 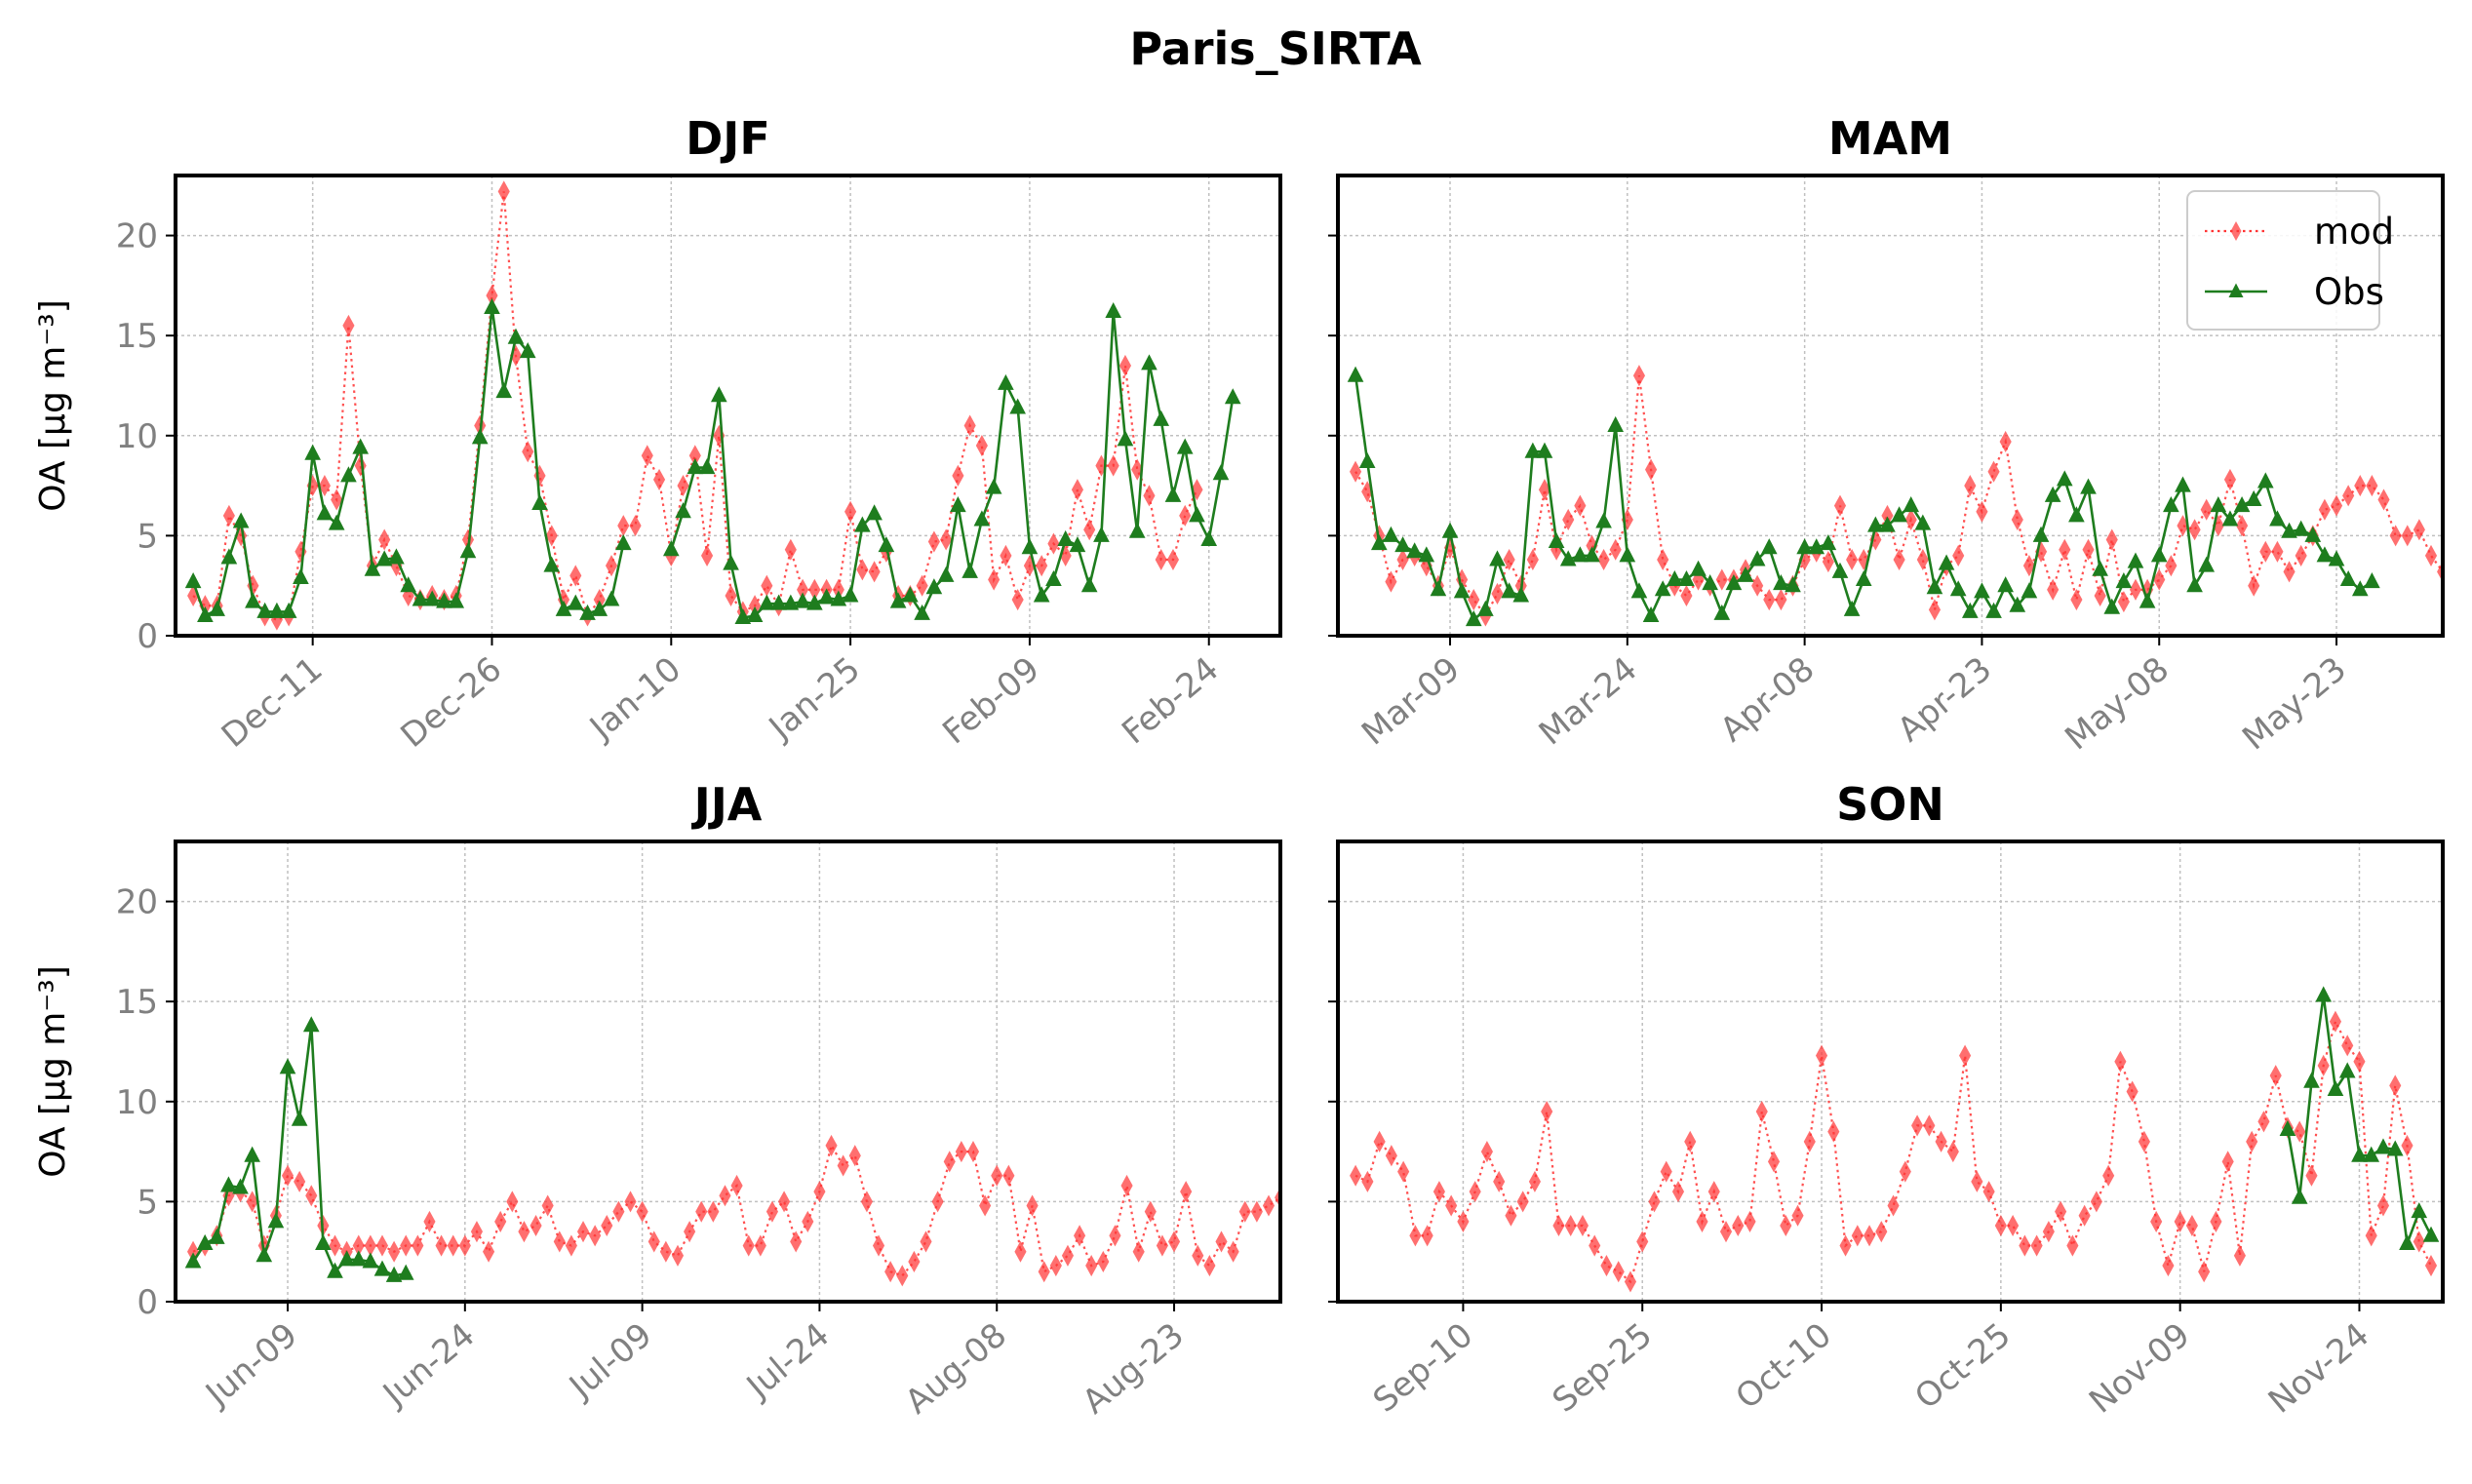 I want to click on panel-title: MAM, so click(x=1890, y=138).